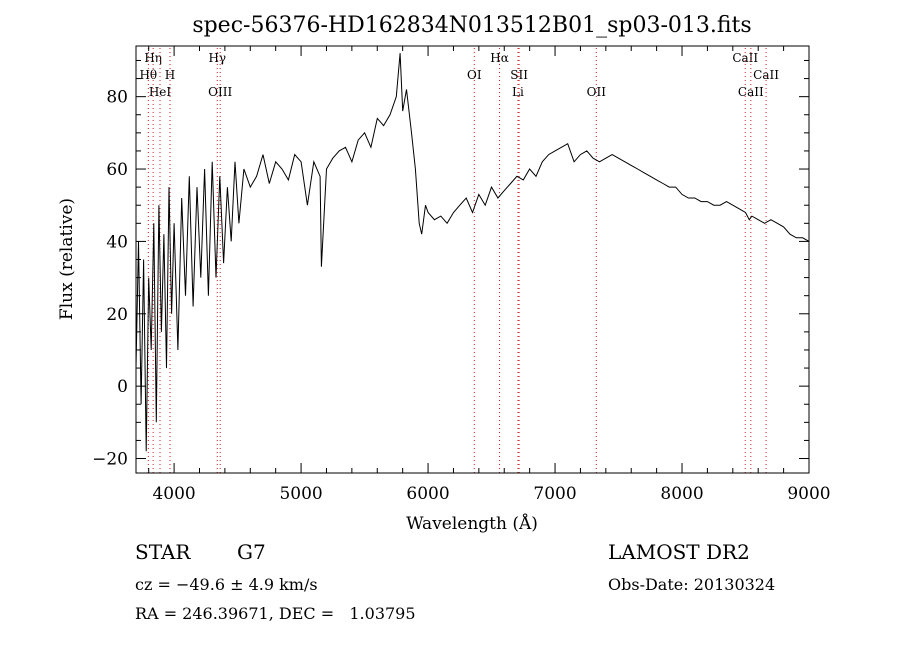 This screenshot has height=650, width=900. What do you see at coordinates (597, 92) in the screenshot?
I see `line-marker-label-10: OII` at bounding box center [597, 92].